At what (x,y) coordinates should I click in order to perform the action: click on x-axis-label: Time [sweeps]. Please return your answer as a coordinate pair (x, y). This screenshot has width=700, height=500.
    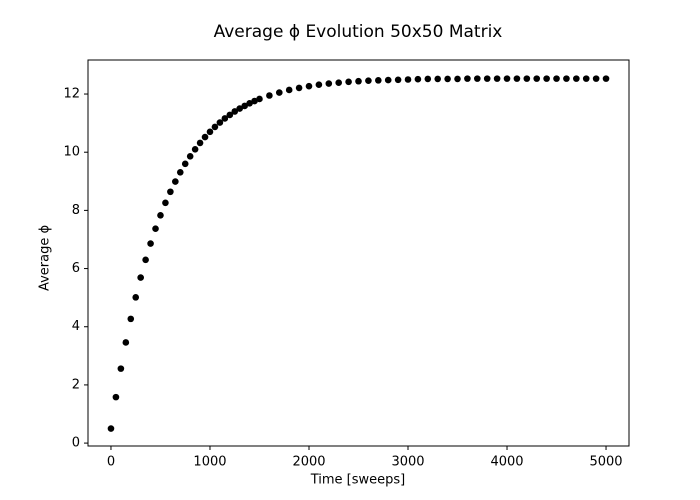
    Looking at the image, I should click on (358, 480).